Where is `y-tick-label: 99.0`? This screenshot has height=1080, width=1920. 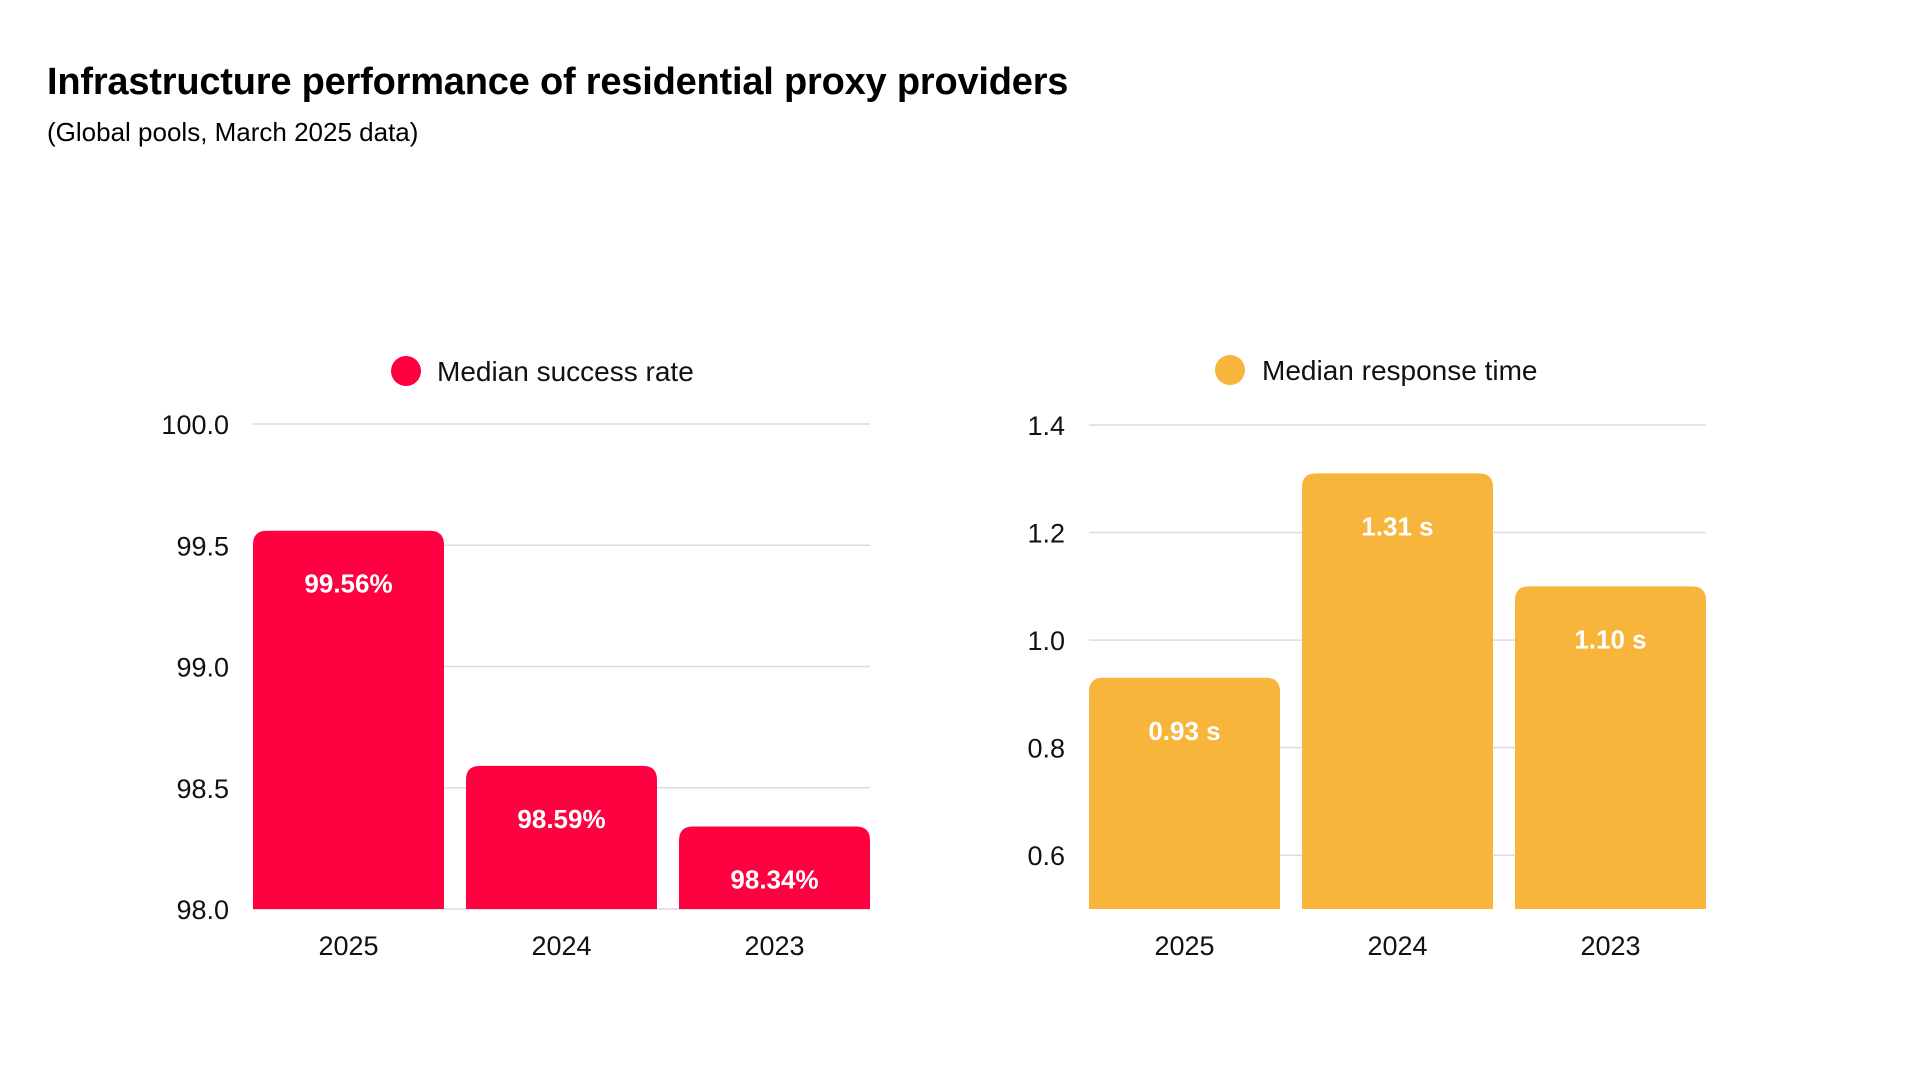 y-tick-label: 99.0 is located at coordinates (202, 668).